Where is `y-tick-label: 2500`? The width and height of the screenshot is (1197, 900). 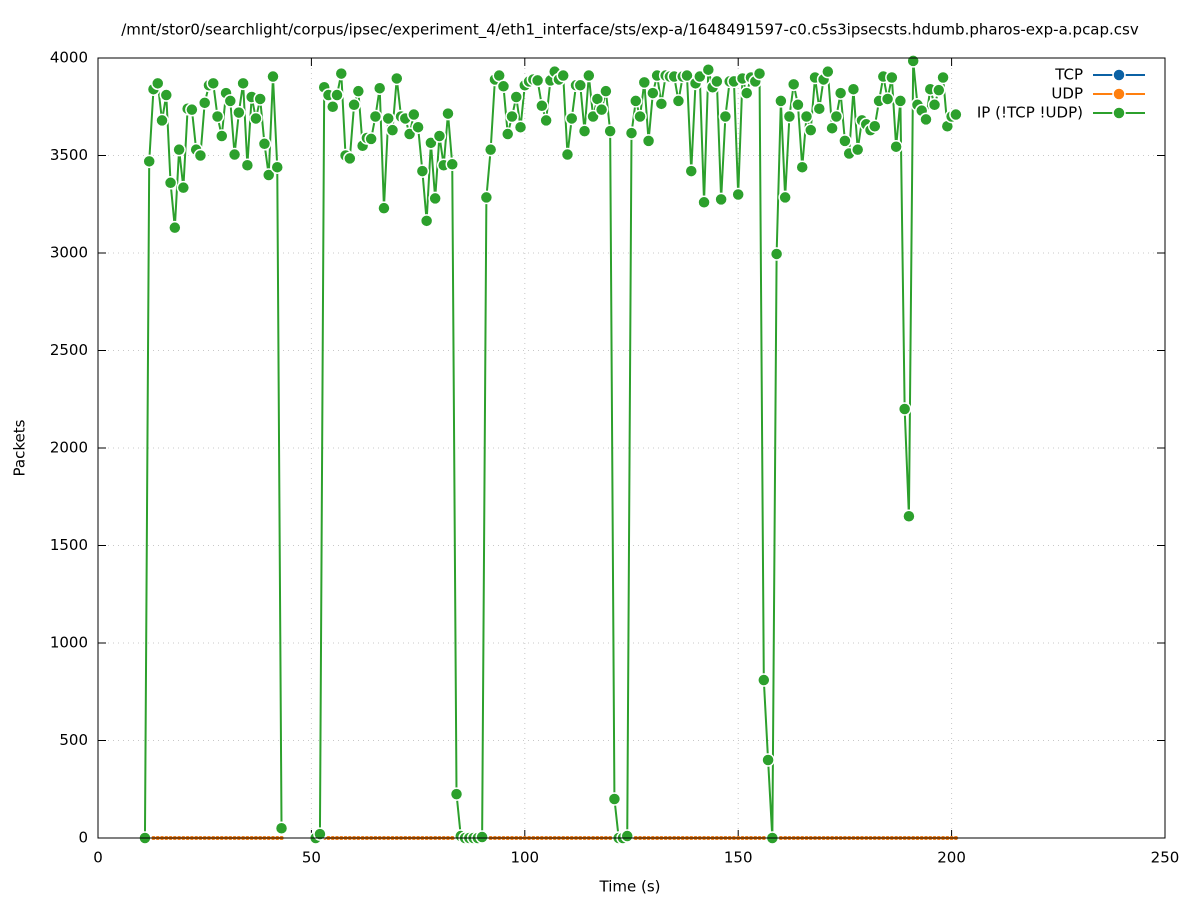
y-tick-label: 2500 is located at coordinates (69, 350).